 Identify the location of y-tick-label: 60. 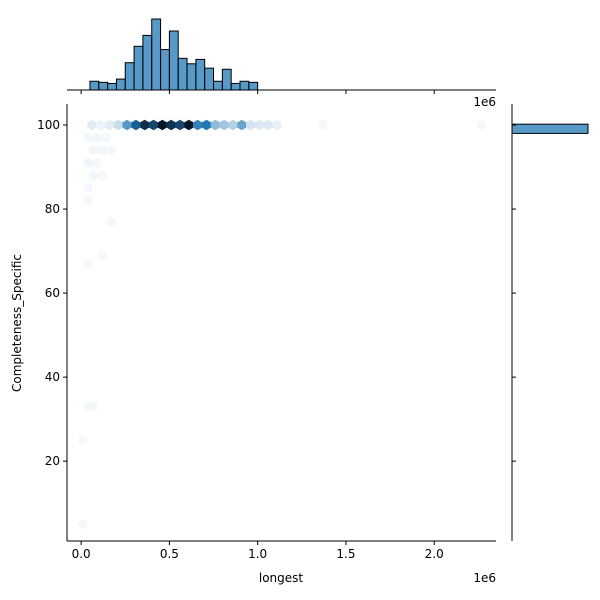
(52, 293).